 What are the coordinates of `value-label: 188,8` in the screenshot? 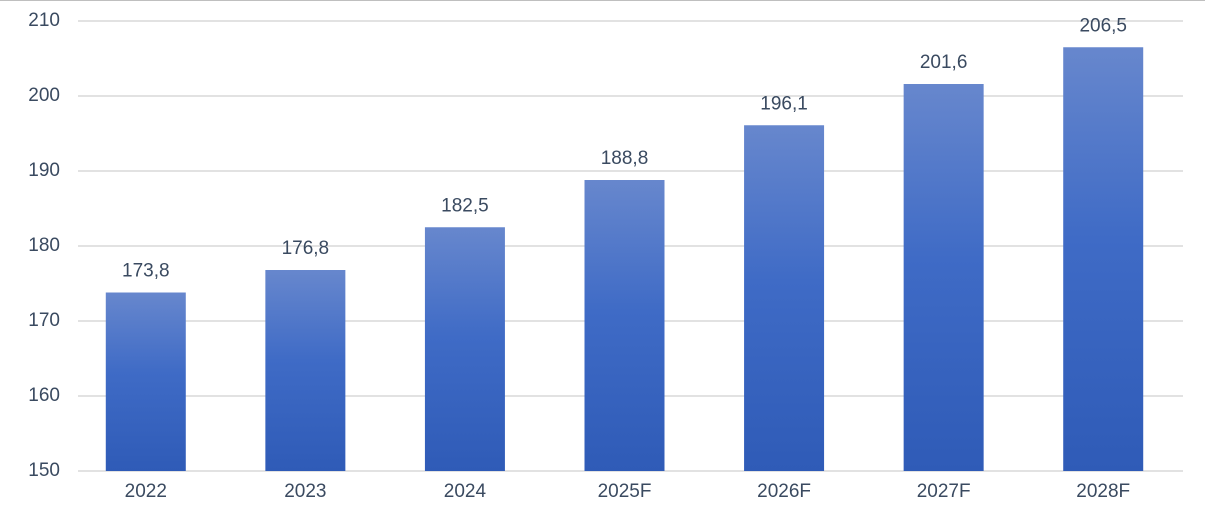 It's located at (625, 158).